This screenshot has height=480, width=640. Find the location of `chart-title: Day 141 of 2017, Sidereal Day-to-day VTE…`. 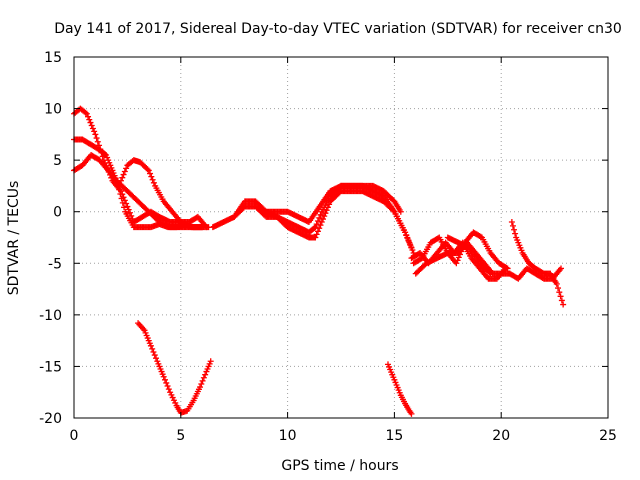

chart-title: Day 141 of 2017, Sidereal Day-to-day VTE… is located at coordinates (338, 29).